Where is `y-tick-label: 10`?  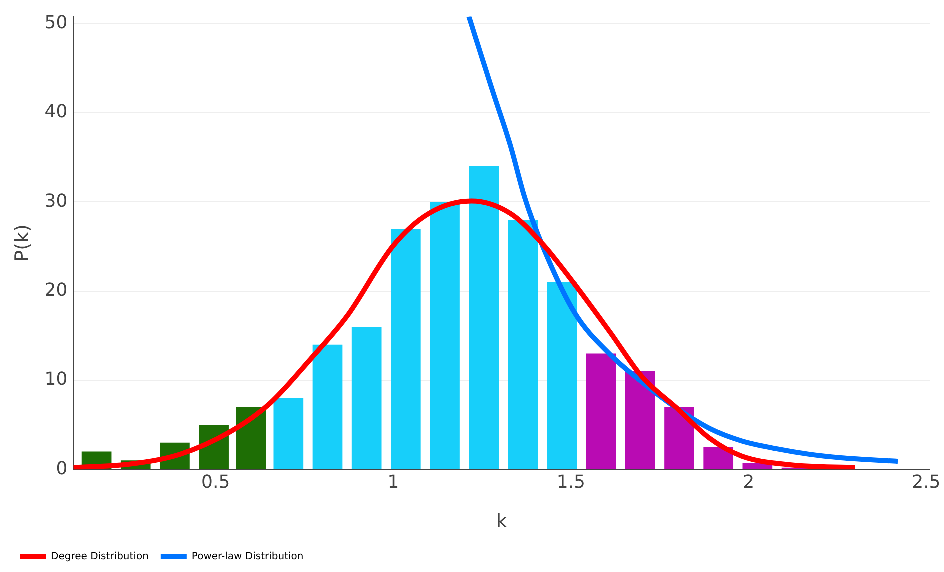
y-tick-label: 10 is located at coordinates (56, 379).